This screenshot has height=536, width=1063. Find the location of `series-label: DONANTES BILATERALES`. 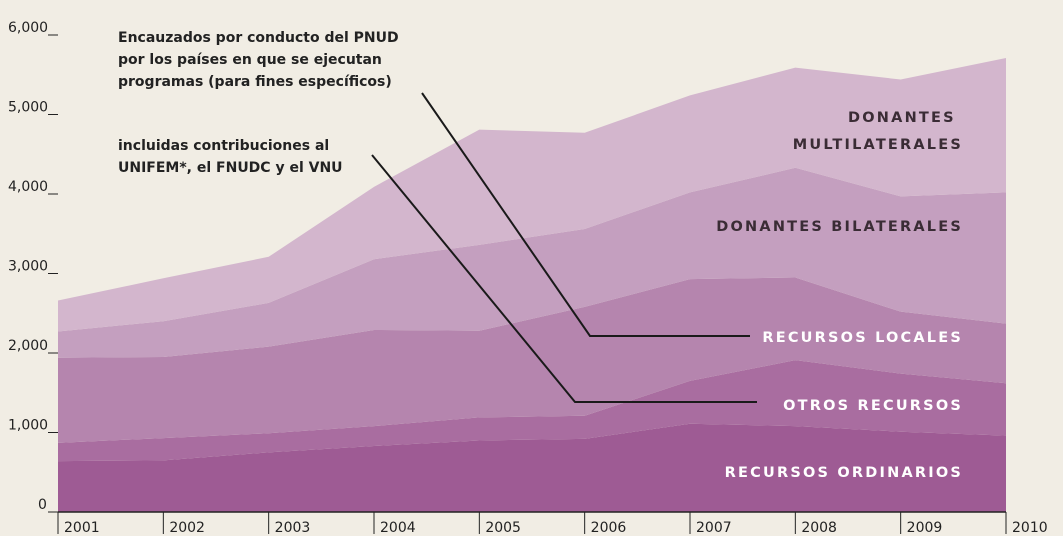

series-label: DONANTES BILATERALES is located at coordinates (839, 227).